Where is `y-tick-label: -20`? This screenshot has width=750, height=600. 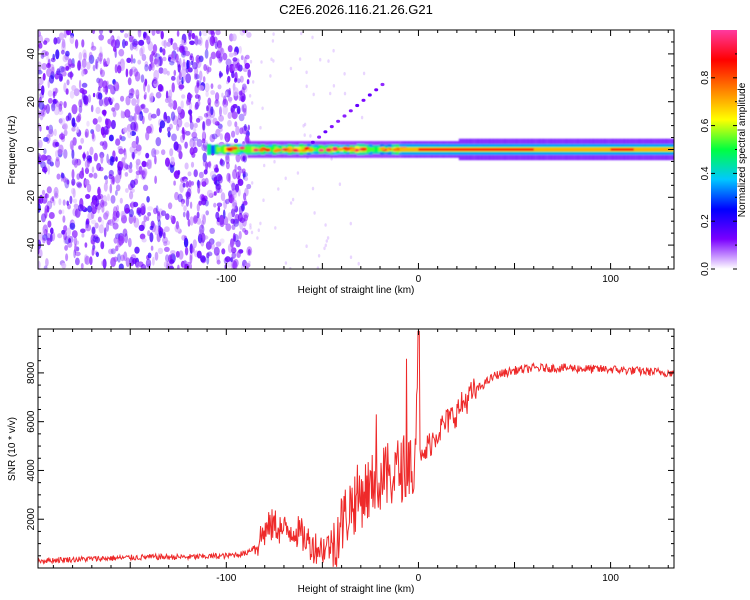 y-tick-label: -20 is located at coordinates (31, 197).